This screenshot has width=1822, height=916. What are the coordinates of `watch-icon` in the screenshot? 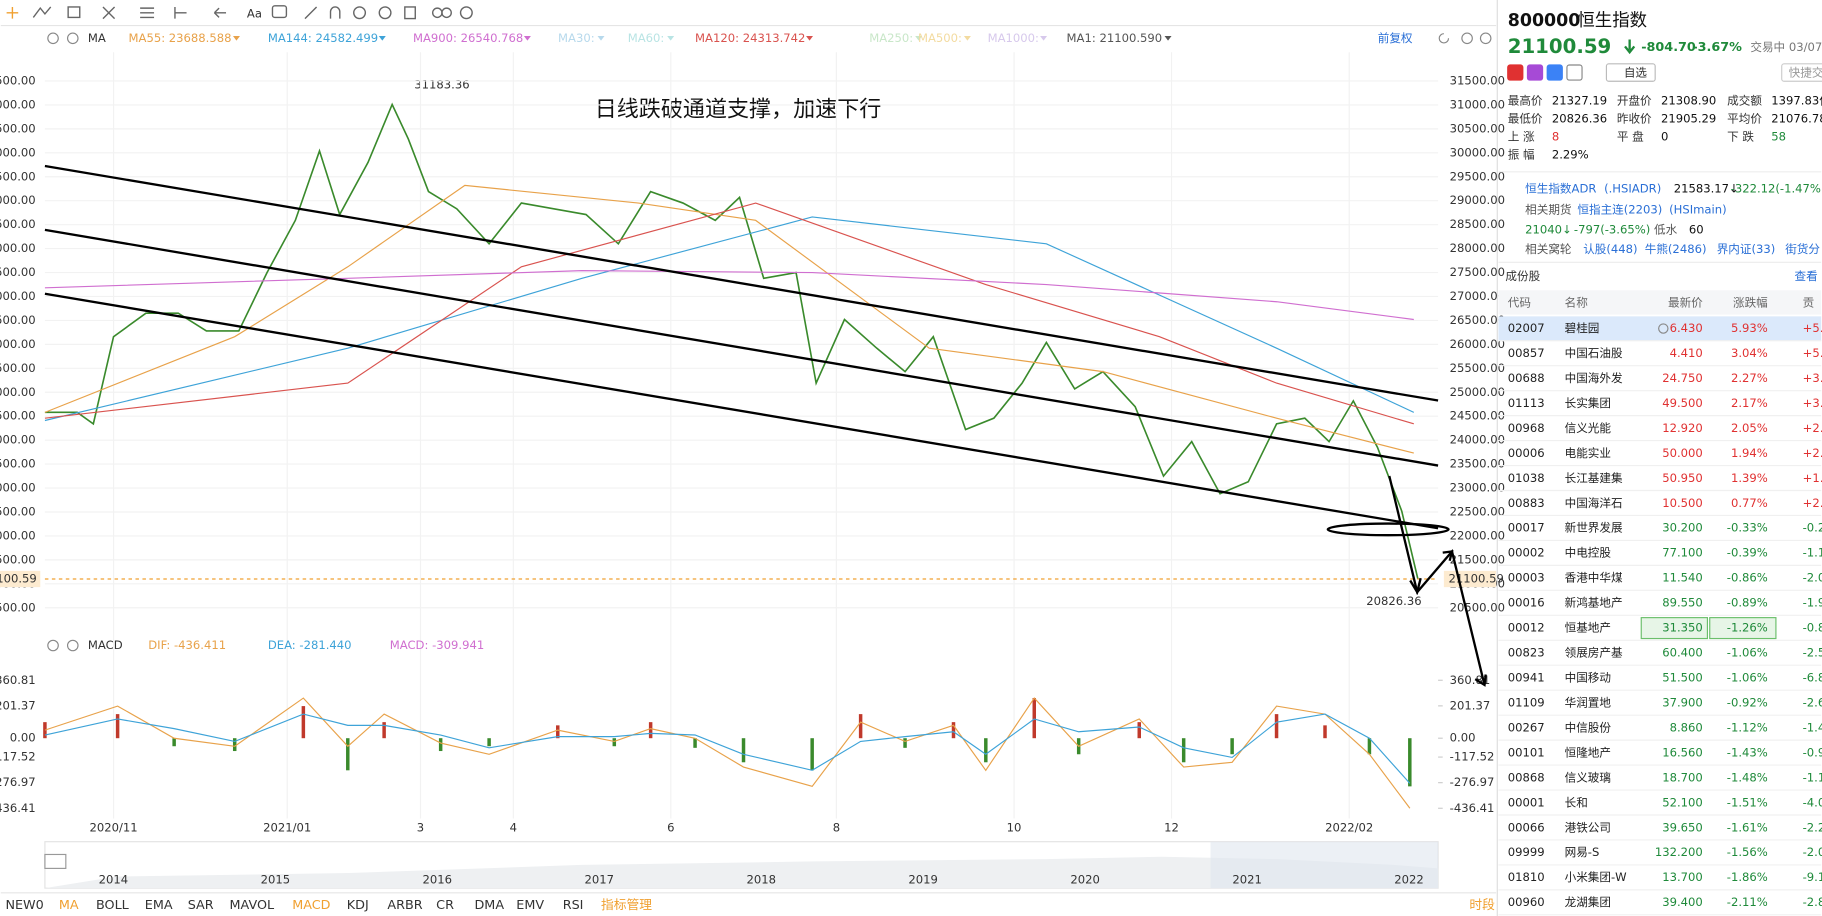 It's located at (1663, 328).